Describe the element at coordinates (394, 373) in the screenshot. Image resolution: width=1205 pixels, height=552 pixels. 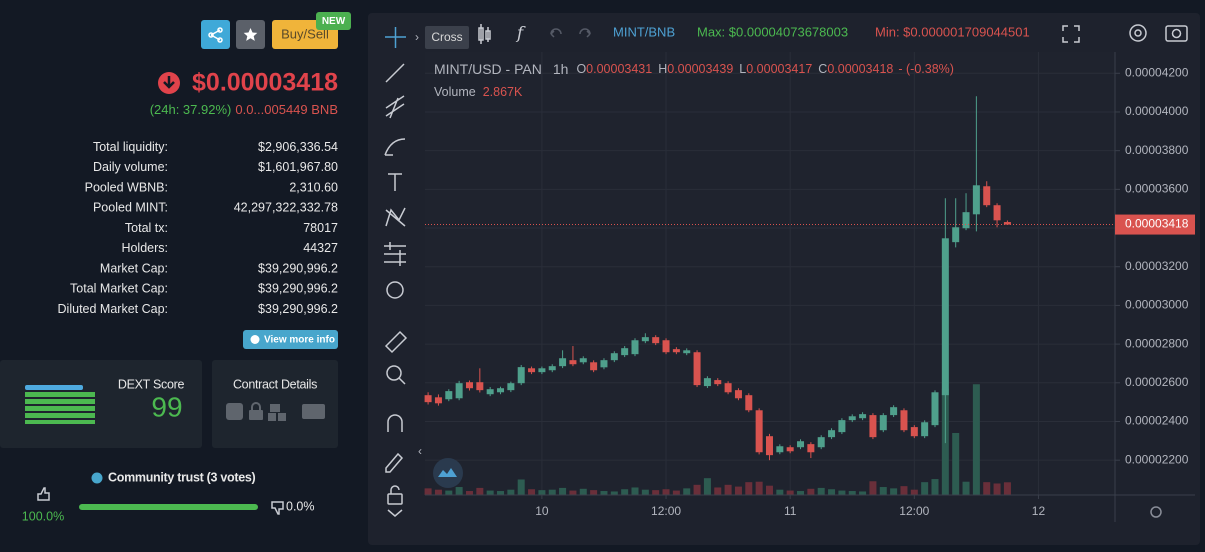
I see `zoom-tool` at that location.